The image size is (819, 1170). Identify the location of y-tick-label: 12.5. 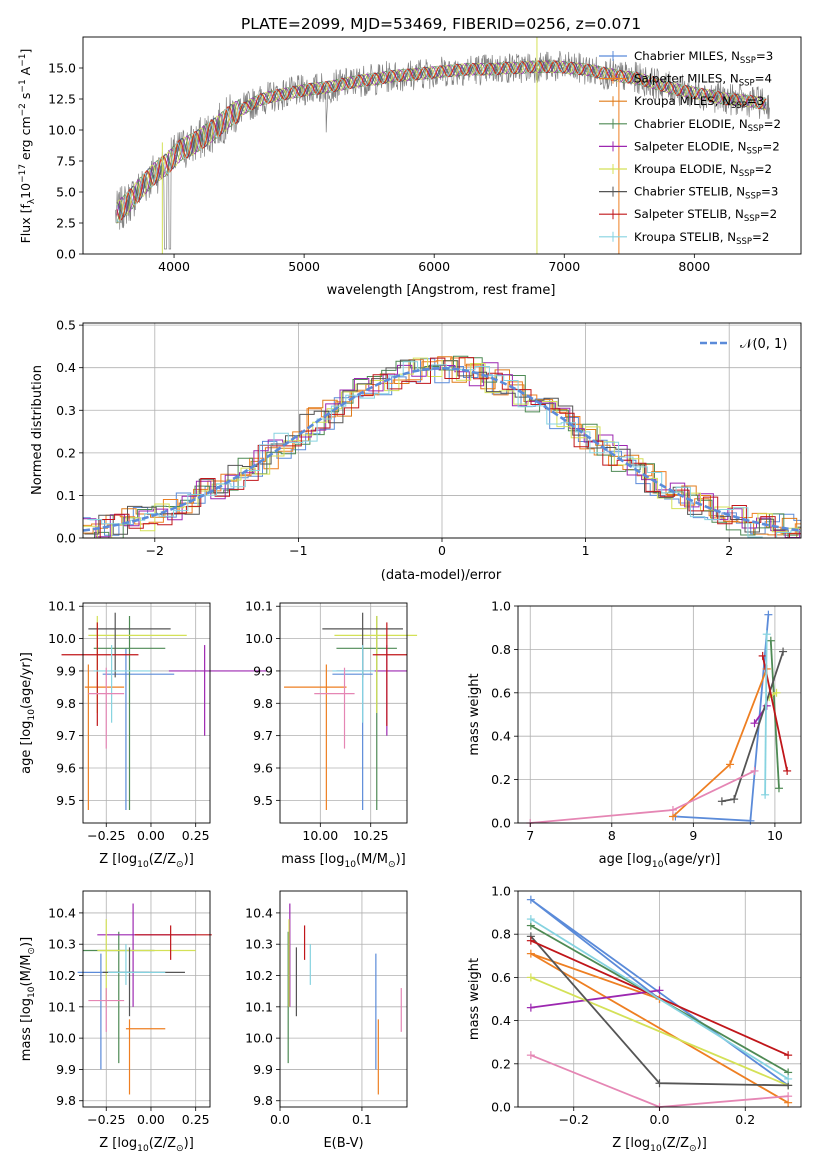
(62, 99).